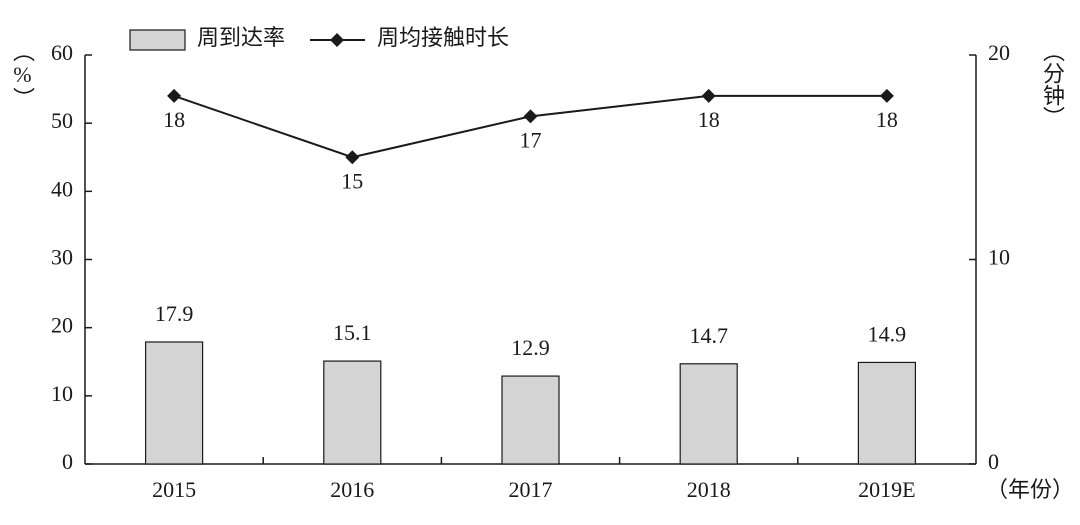  Describe the element at coordinates (174, 313) in the screenshot. I see `data-label: 17.9` at that location.